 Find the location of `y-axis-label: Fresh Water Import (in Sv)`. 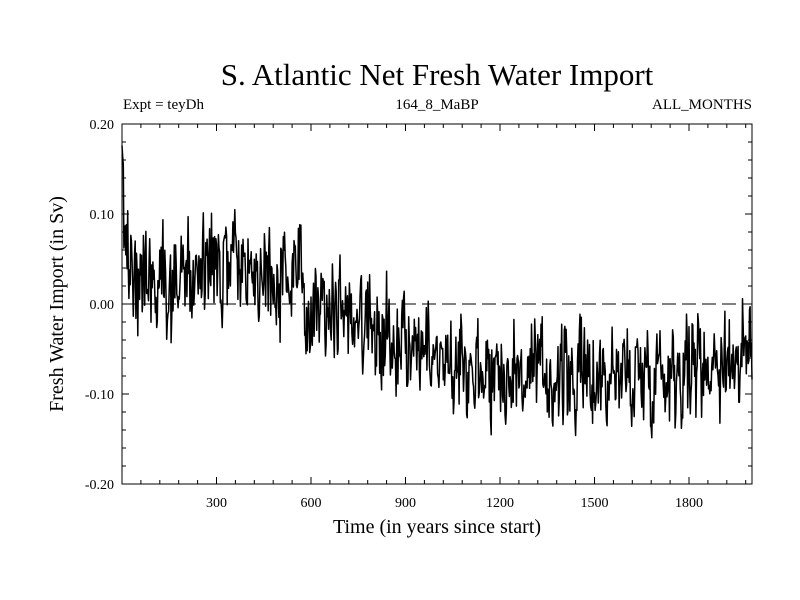

y-axis-label: Fresh Water Import (in Sv) is located at coordinates (57, 304).